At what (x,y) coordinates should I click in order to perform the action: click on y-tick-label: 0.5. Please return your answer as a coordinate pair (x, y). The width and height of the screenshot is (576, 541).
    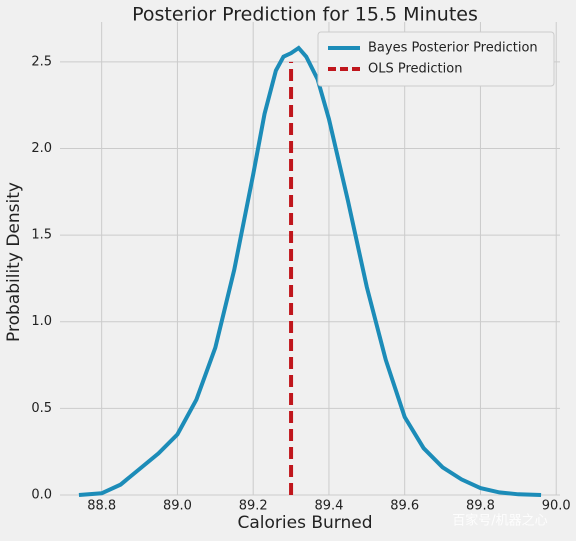
    Looking at the image, I should click on (41, 408).